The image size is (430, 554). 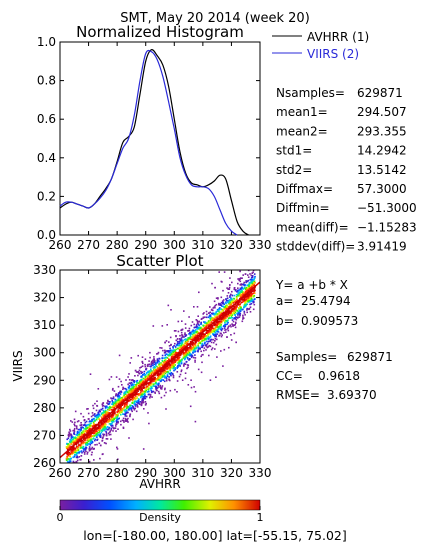 What do you see at coordinates (306, 357) in the screenshot?
I see `samples-label: Samples=` at bounding box center [306, 357].